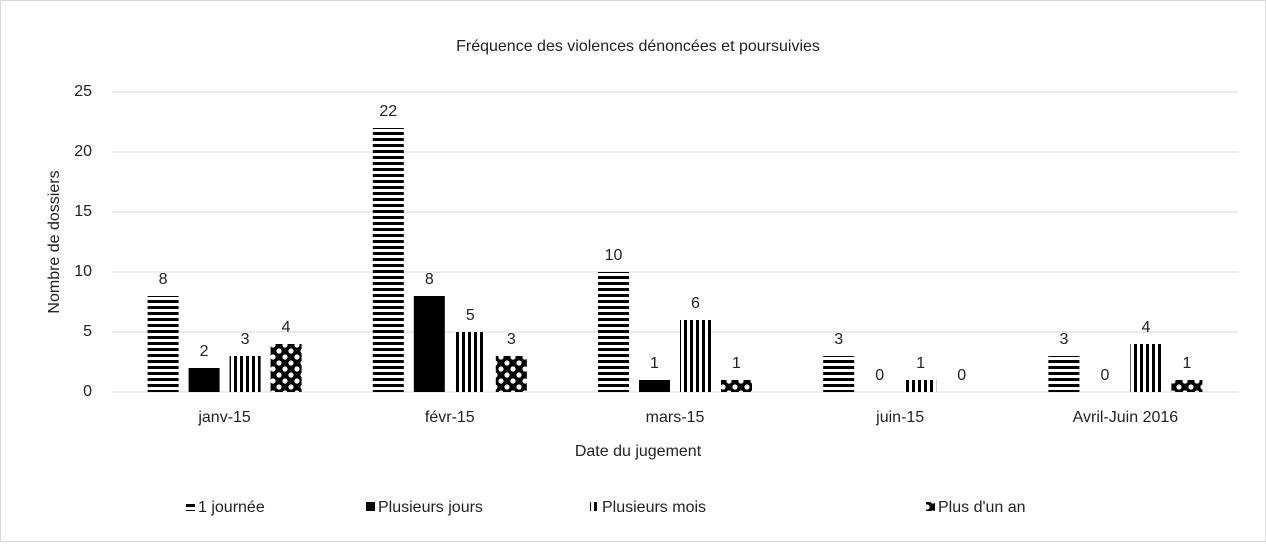 This screenshot has width=1266, height=547. I want to click on x-tick-label: janv-15, so click(224, 417).